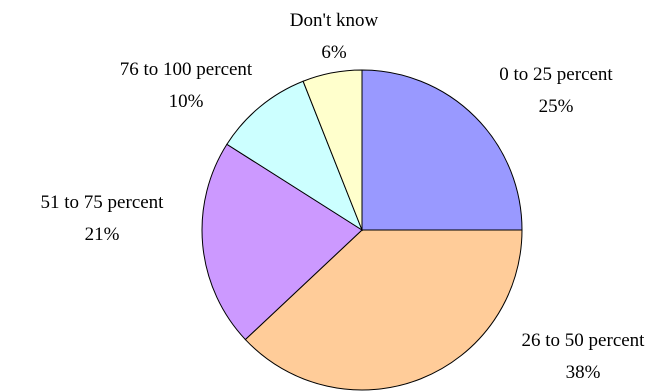 Image resolution: width=671 pixels, height=391 pixels. Describe the element at coordinates (334, 52) in the screenshot. I see `slice-value-don-t-know: 6%` at that location.